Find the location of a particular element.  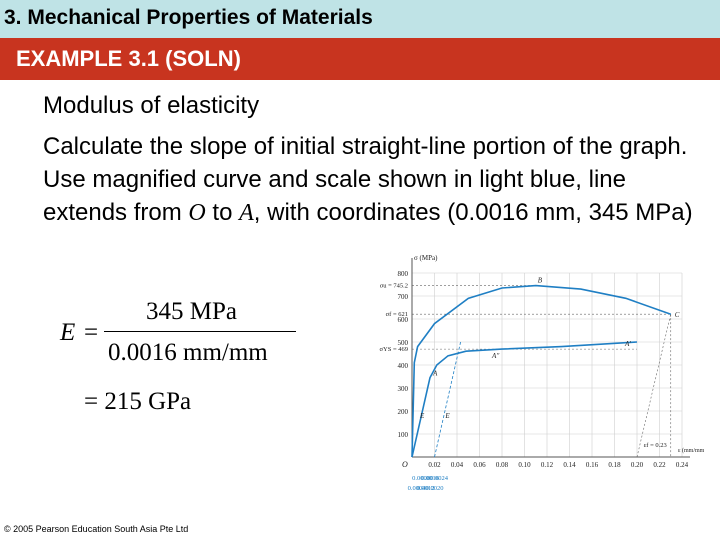

equation-equals: = is located at coordinates (91, 332).